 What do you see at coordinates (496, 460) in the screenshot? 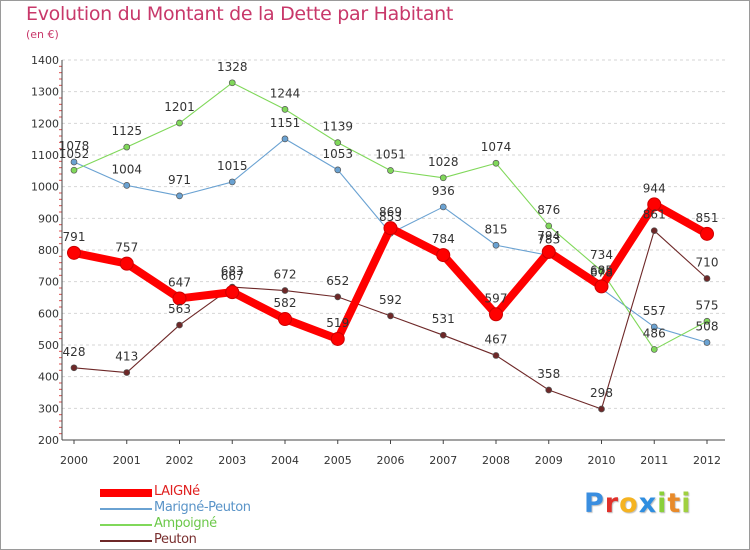
I see `x-tick-label: 2008` at bounding box center [496, 460].